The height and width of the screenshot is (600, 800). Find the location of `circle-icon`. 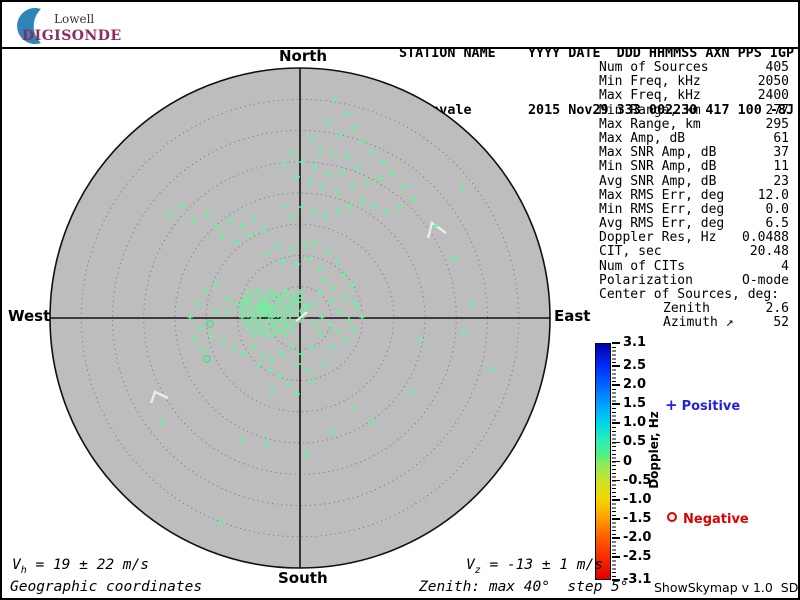

circle-icon is located at coordinates (672, 517).